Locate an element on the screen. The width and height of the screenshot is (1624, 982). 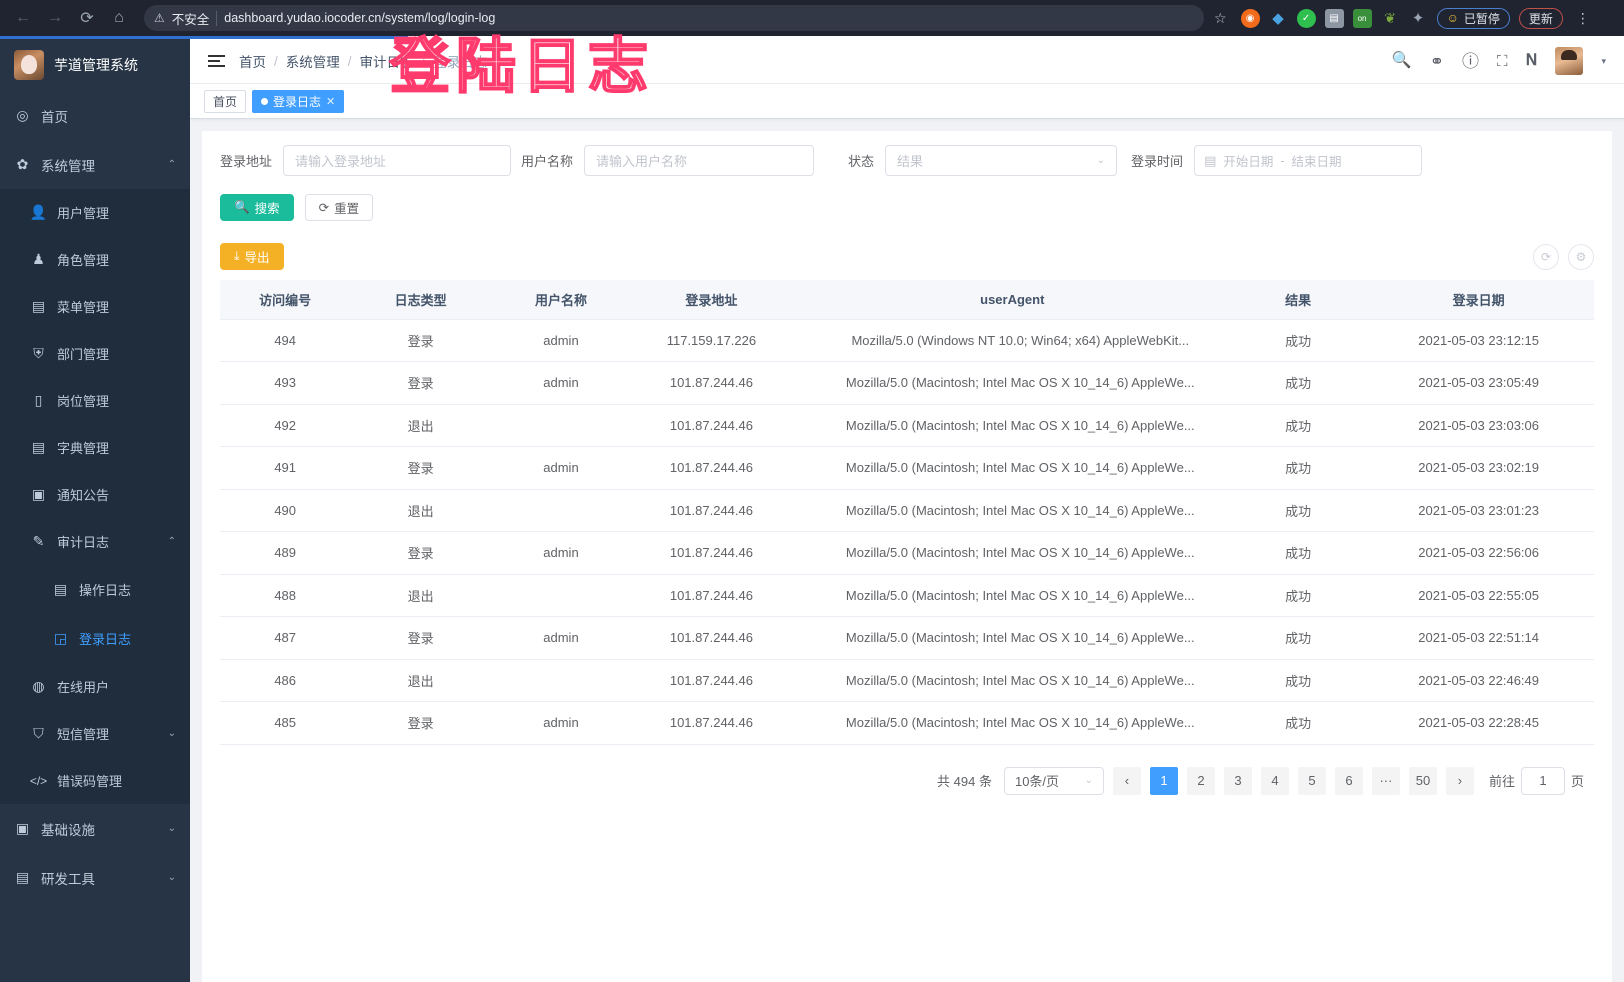
pagination-ellipsis: ··· is located at coordinates (1385, 780).